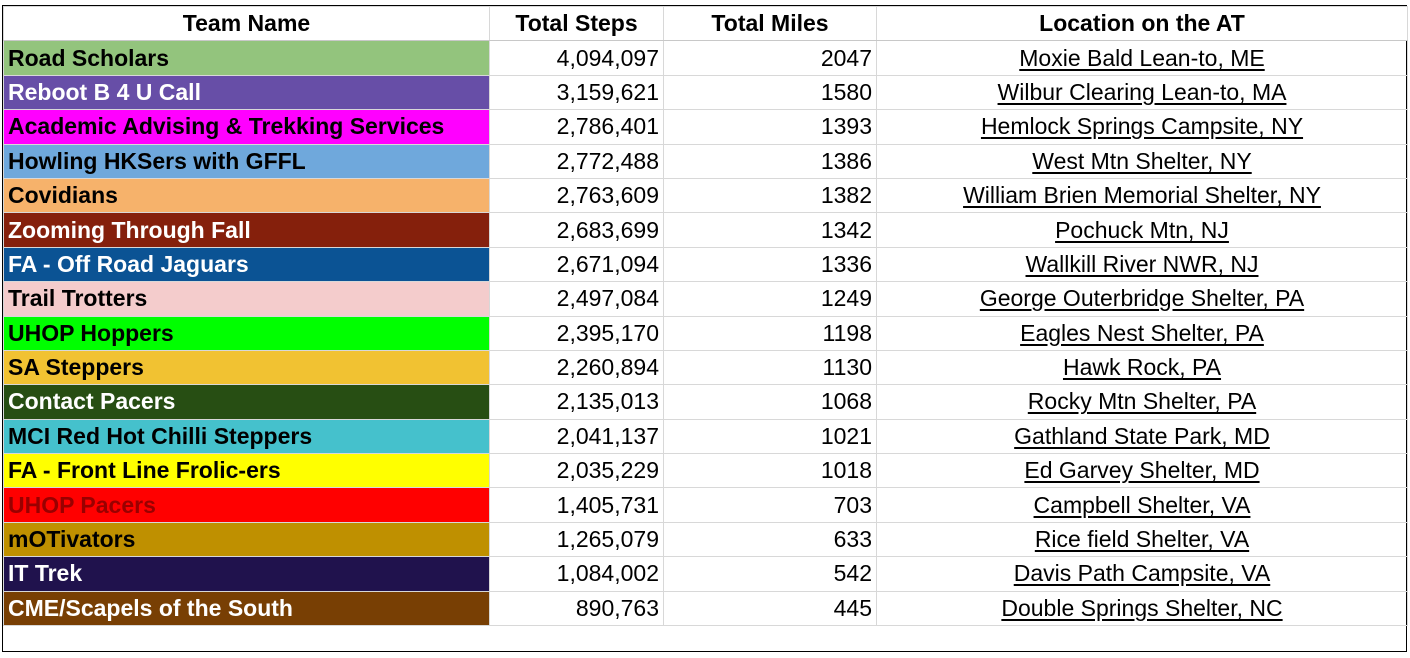  I want to click on team-name-cell: UHOP Hoppers, so click(246, 333).